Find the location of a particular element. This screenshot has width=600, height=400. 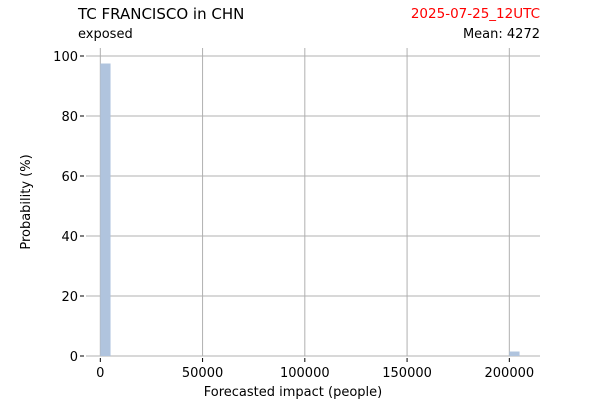

x-tick-label: 150000 is located at coordinates (407, 373).